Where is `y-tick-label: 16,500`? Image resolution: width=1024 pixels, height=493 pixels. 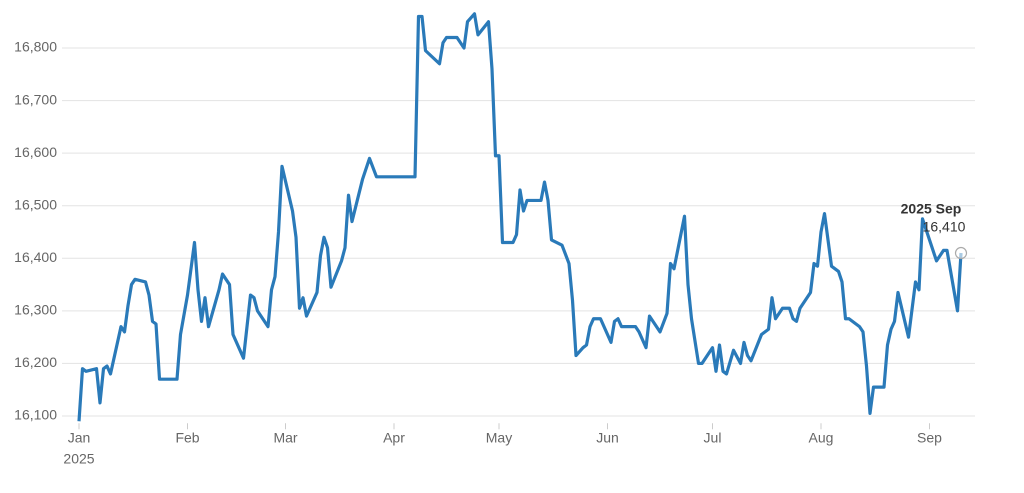 y-tick-label: 16,500 is located at coordinates (35, 204).